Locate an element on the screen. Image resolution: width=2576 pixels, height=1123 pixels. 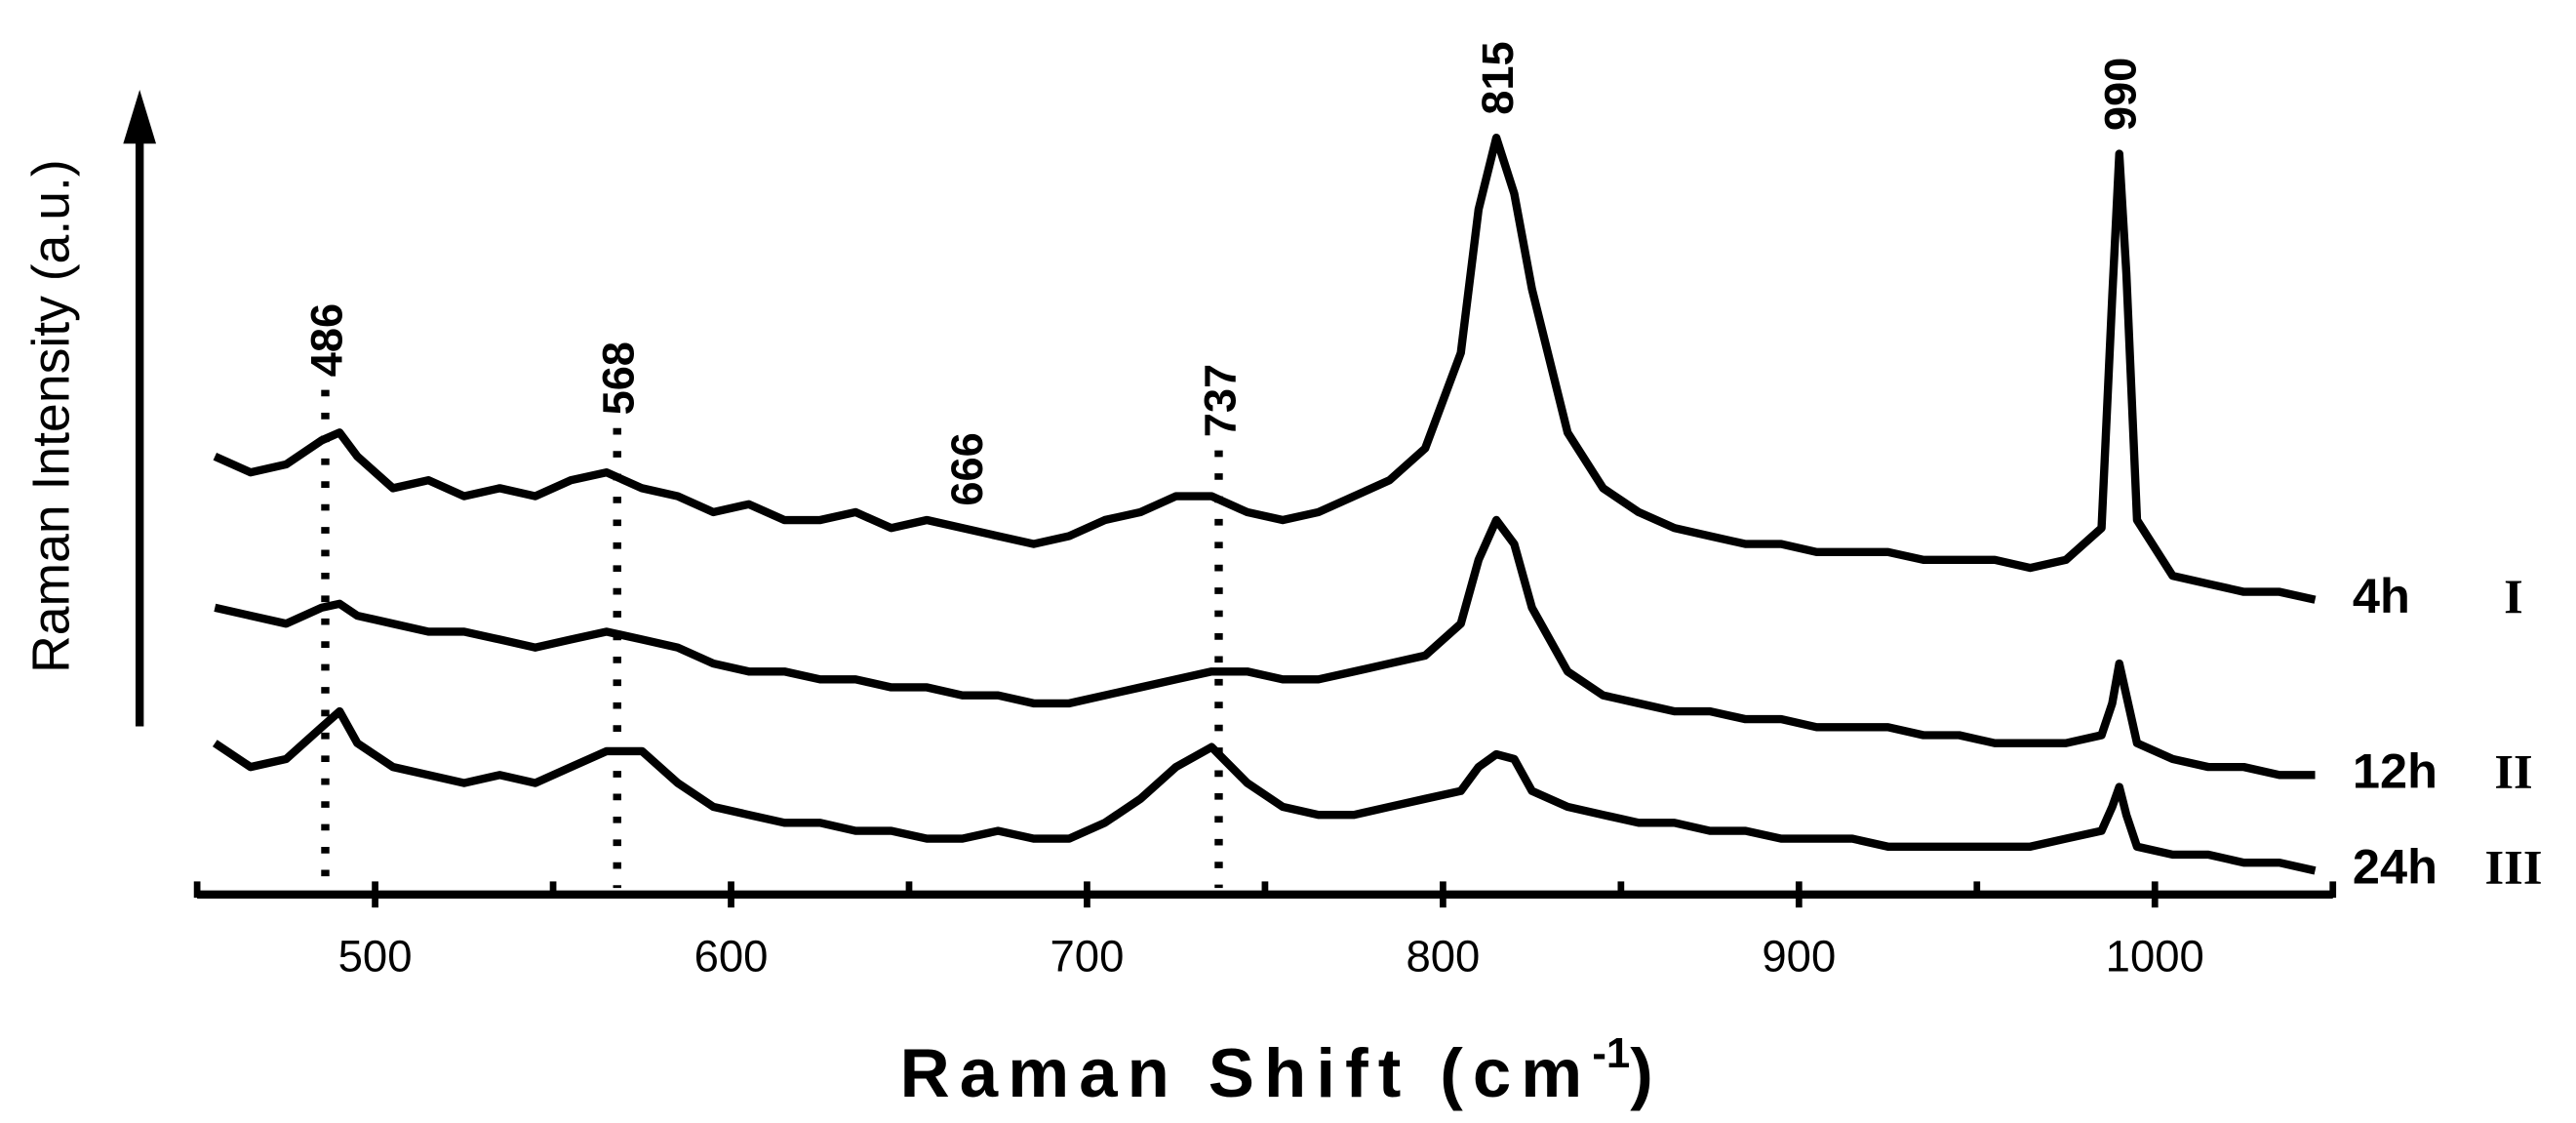
series-label: 24h is located at coordinates (2395, 867).